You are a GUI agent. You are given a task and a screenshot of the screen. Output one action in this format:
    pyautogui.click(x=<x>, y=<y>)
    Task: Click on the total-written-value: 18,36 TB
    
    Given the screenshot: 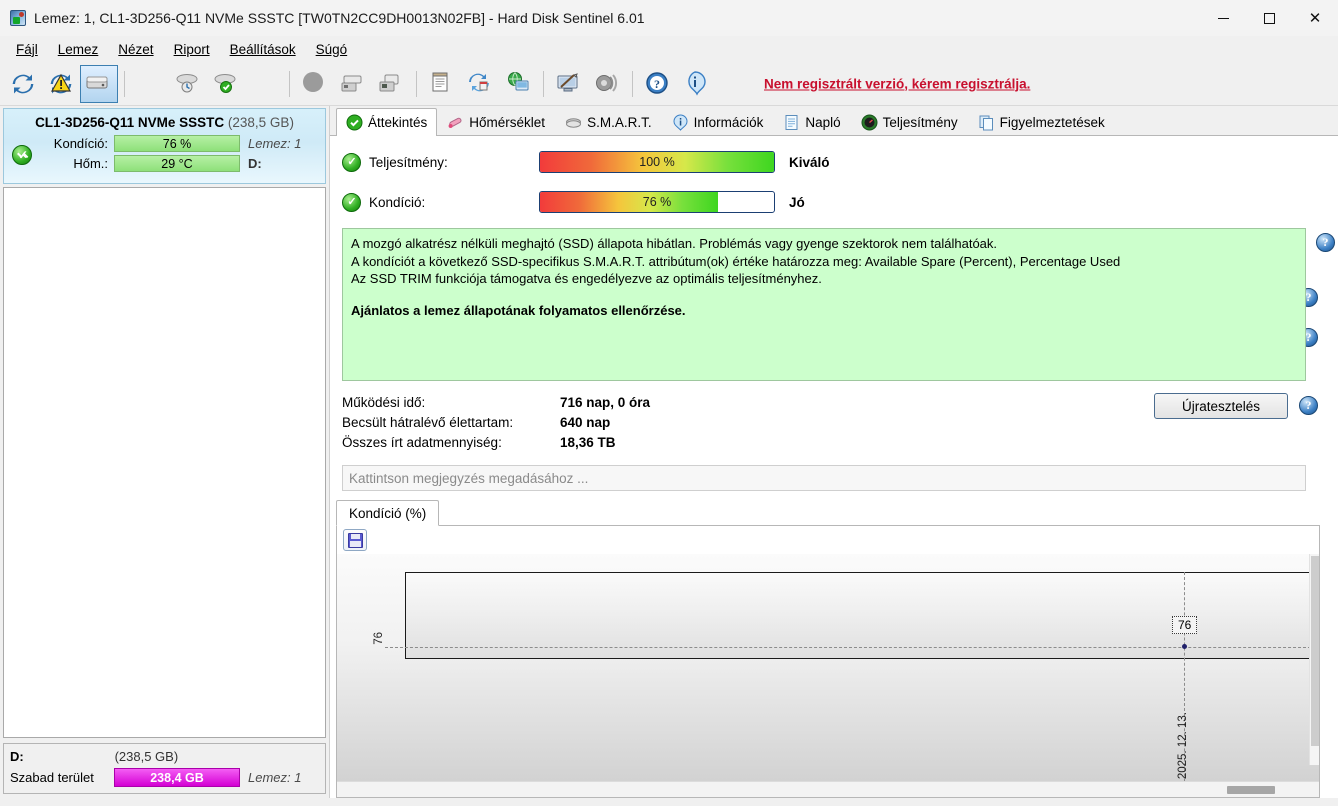 What is the action you would take?
    pyautogui.click(x=588, y=442)
    